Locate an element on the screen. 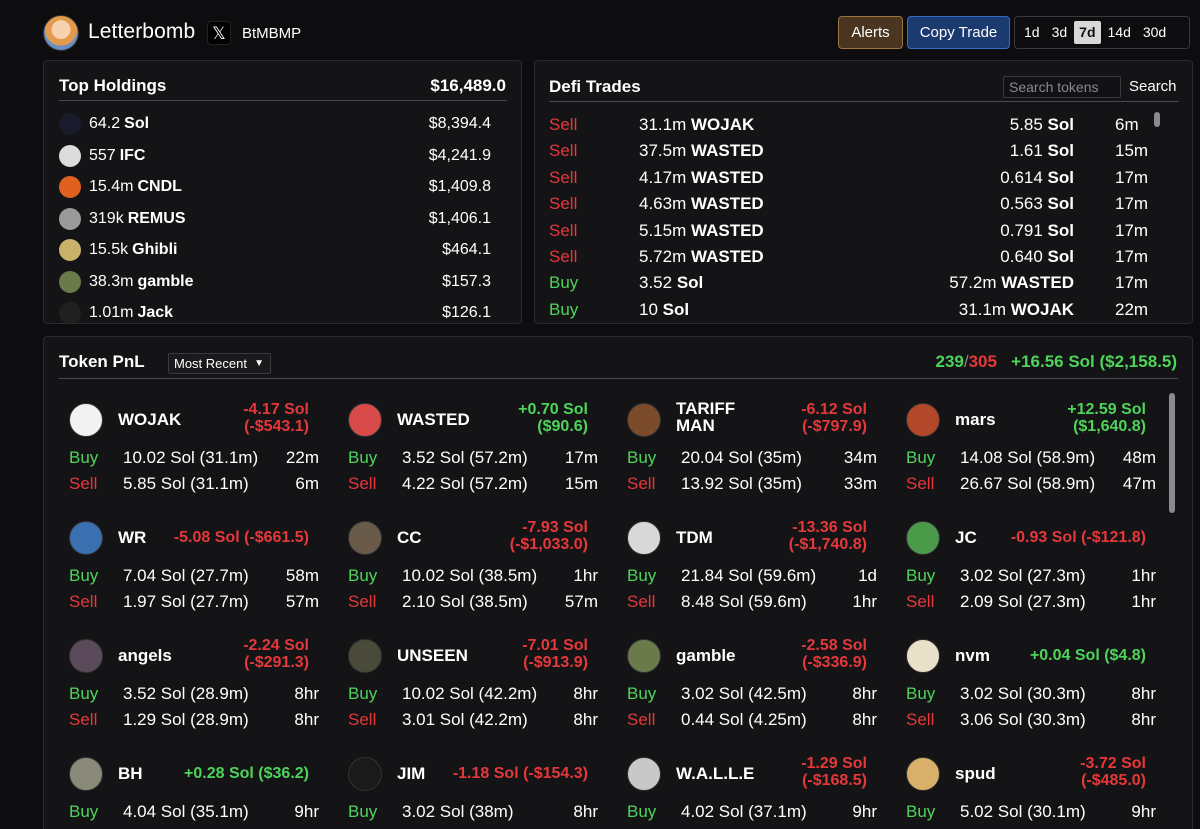  copy-trade-button: Copy Trade is located at coordinates (958, 32).